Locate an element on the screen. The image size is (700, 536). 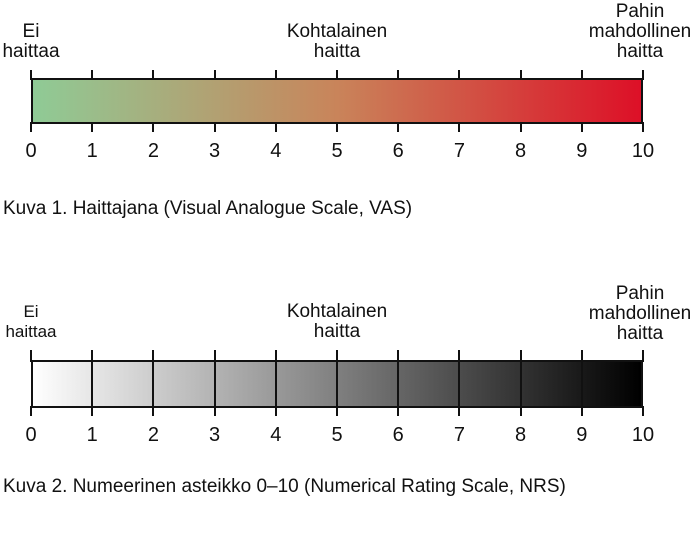
vas-tick-label-8: 8 is located at coordinates (521, 151).